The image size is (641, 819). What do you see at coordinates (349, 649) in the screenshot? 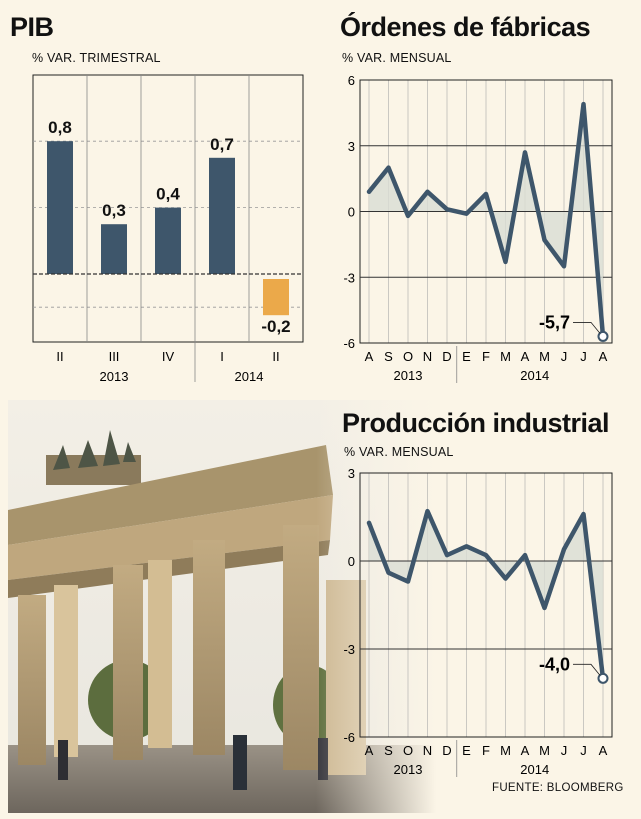
I see `produccion-y-tick: -3` at bounding box center [349, 649].